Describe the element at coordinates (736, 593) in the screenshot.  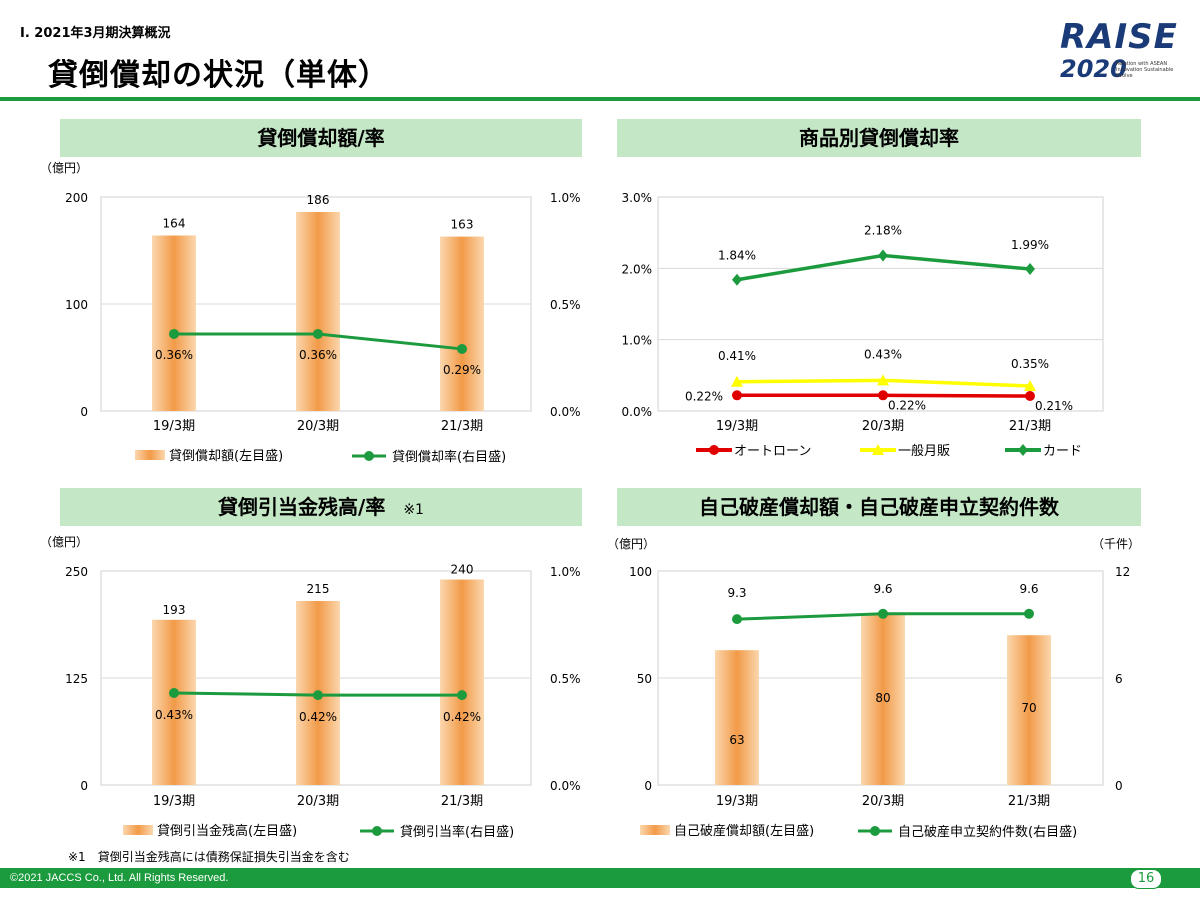
I see `c4-line-label: 9.3` at that location.